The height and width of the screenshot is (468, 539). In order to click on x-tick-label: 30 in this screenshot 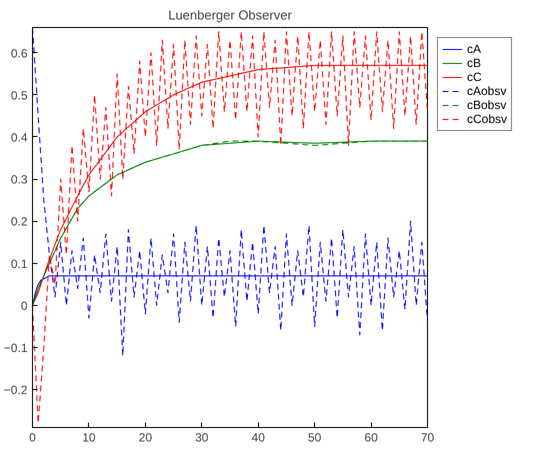, I will do `click(202, 437)`.